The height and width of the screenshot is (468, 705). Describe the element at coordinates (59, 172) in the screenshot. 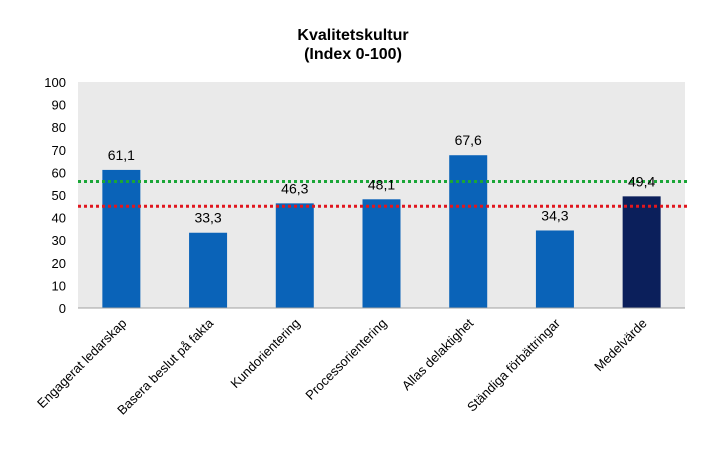

I see `y-tick-label: 60` at that location.